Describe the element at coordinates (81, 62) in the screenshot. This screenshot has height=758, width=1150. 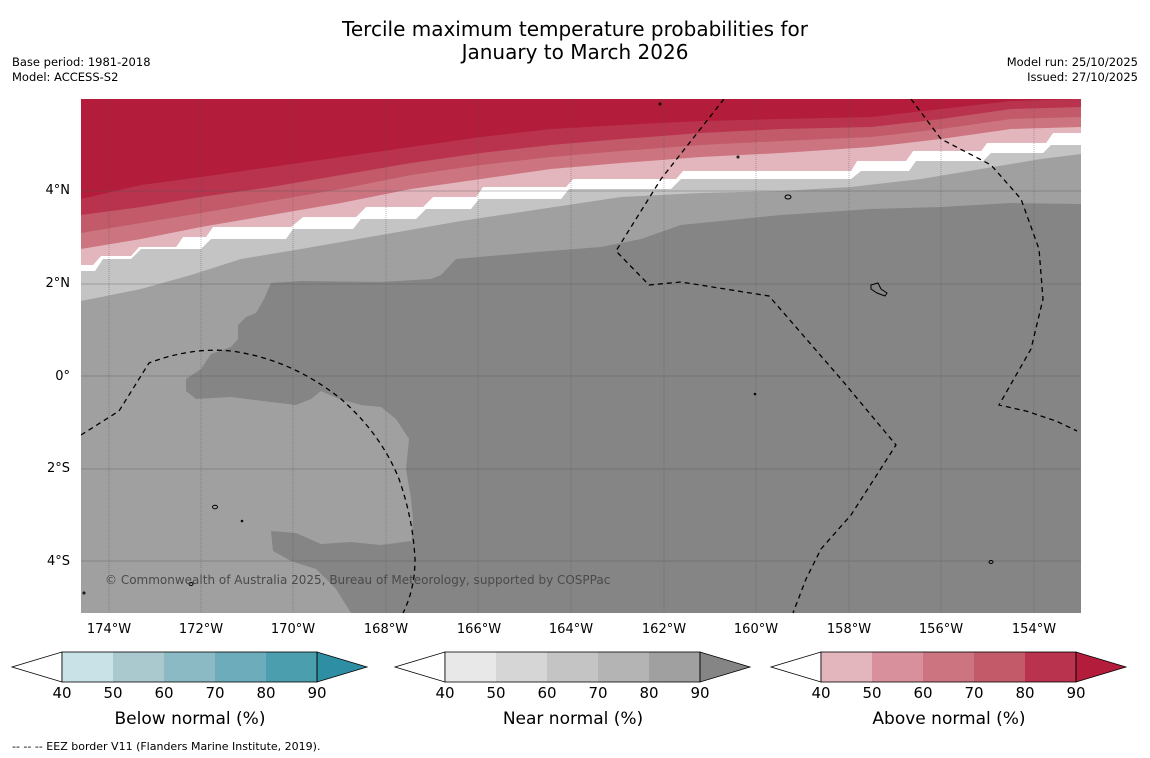
I see `base-period: Base period: 1981-2018` at that location.